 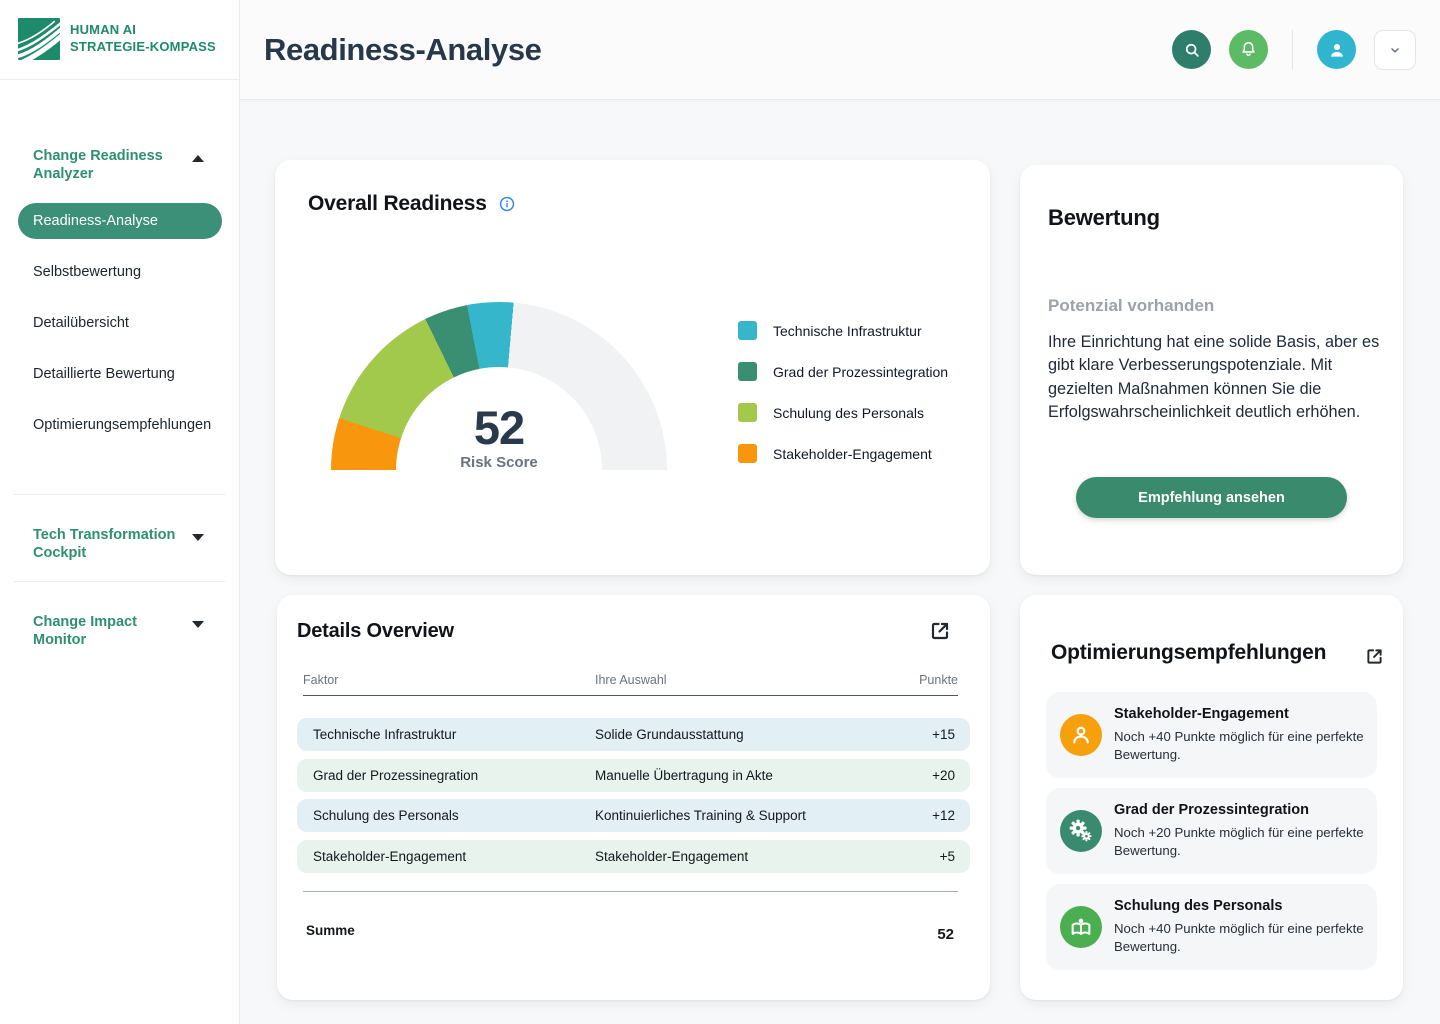 I want to click on table-header-divider, so click(x=630, y=695).